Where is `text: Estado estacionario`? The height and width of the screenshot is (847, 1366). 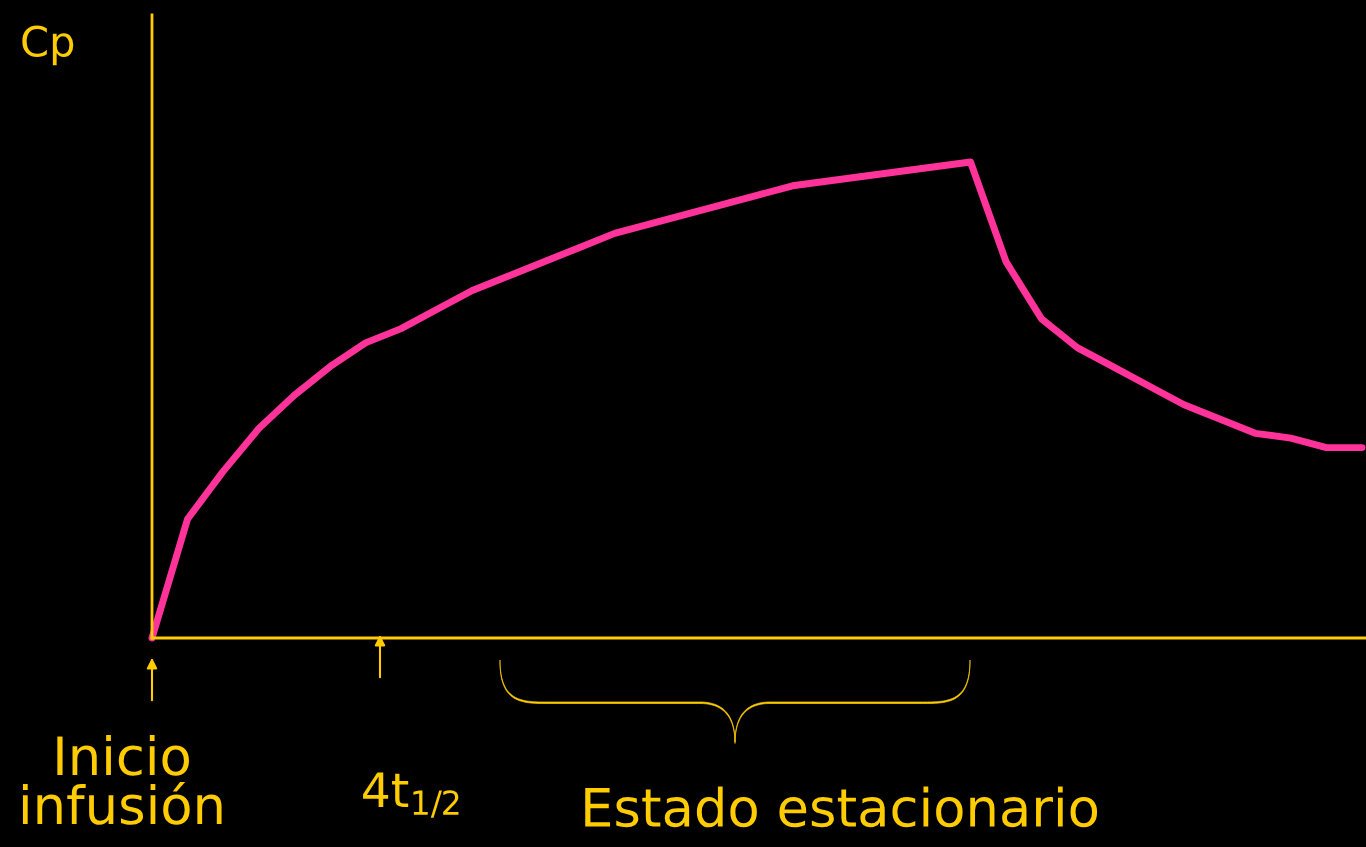 text: Estado estacionario is located at coordinates (841, 807).